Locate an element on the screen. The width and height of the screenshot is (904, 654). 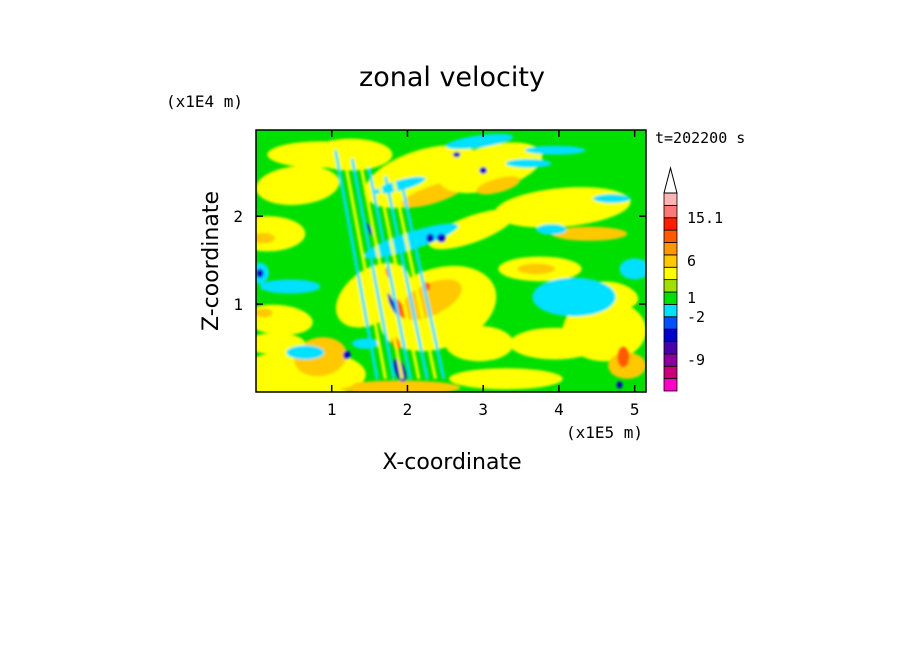
y-axis-label: Z-coordinate is located at coordinates (211, 261).